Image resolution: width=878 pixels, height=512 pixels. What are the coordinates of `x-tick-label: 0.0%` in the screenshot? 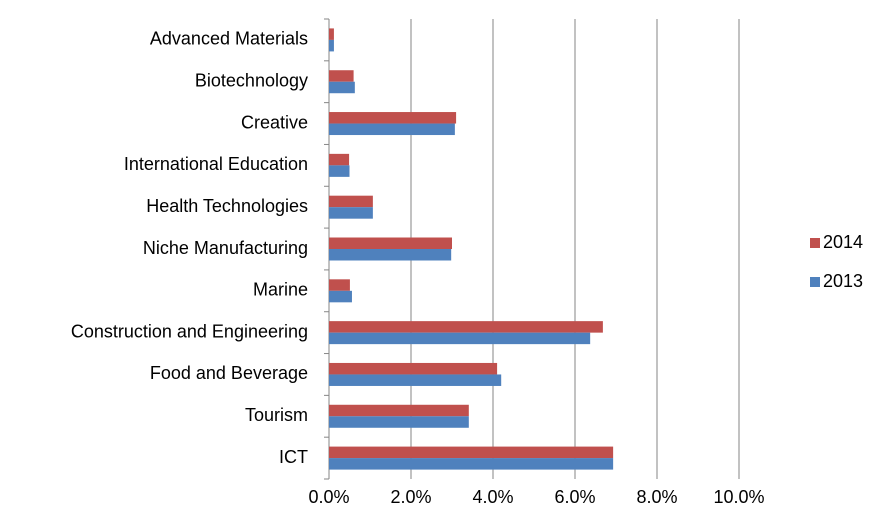 It's located at (328, 497).